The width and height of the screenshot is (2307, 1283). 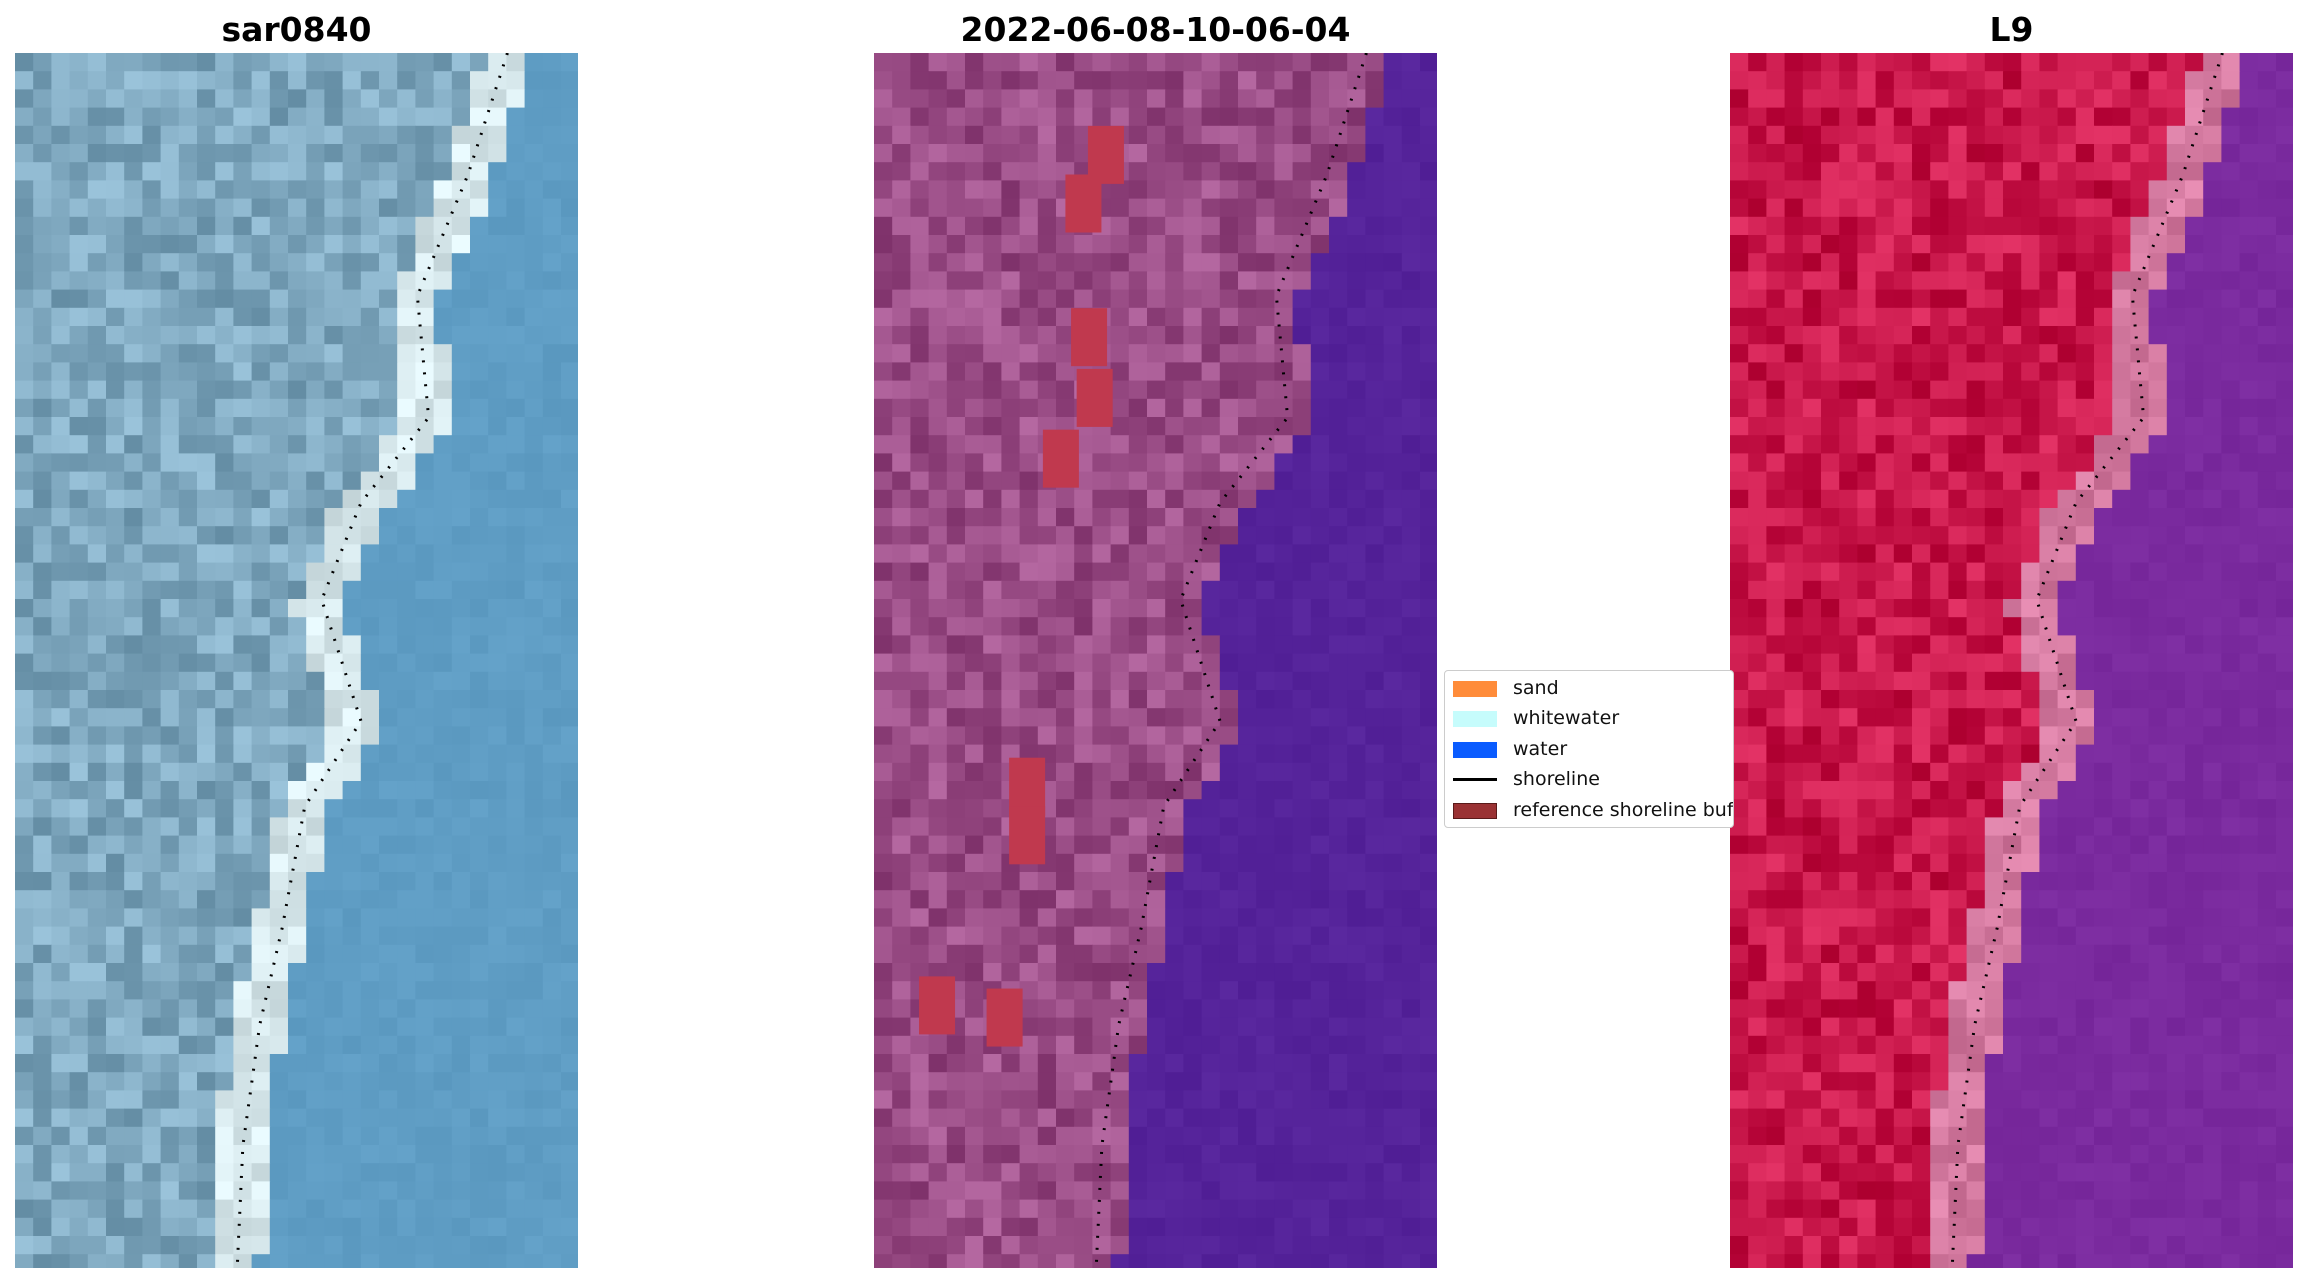 I want to click on panel-title-l9: L9, so click(x=2011, y=29).